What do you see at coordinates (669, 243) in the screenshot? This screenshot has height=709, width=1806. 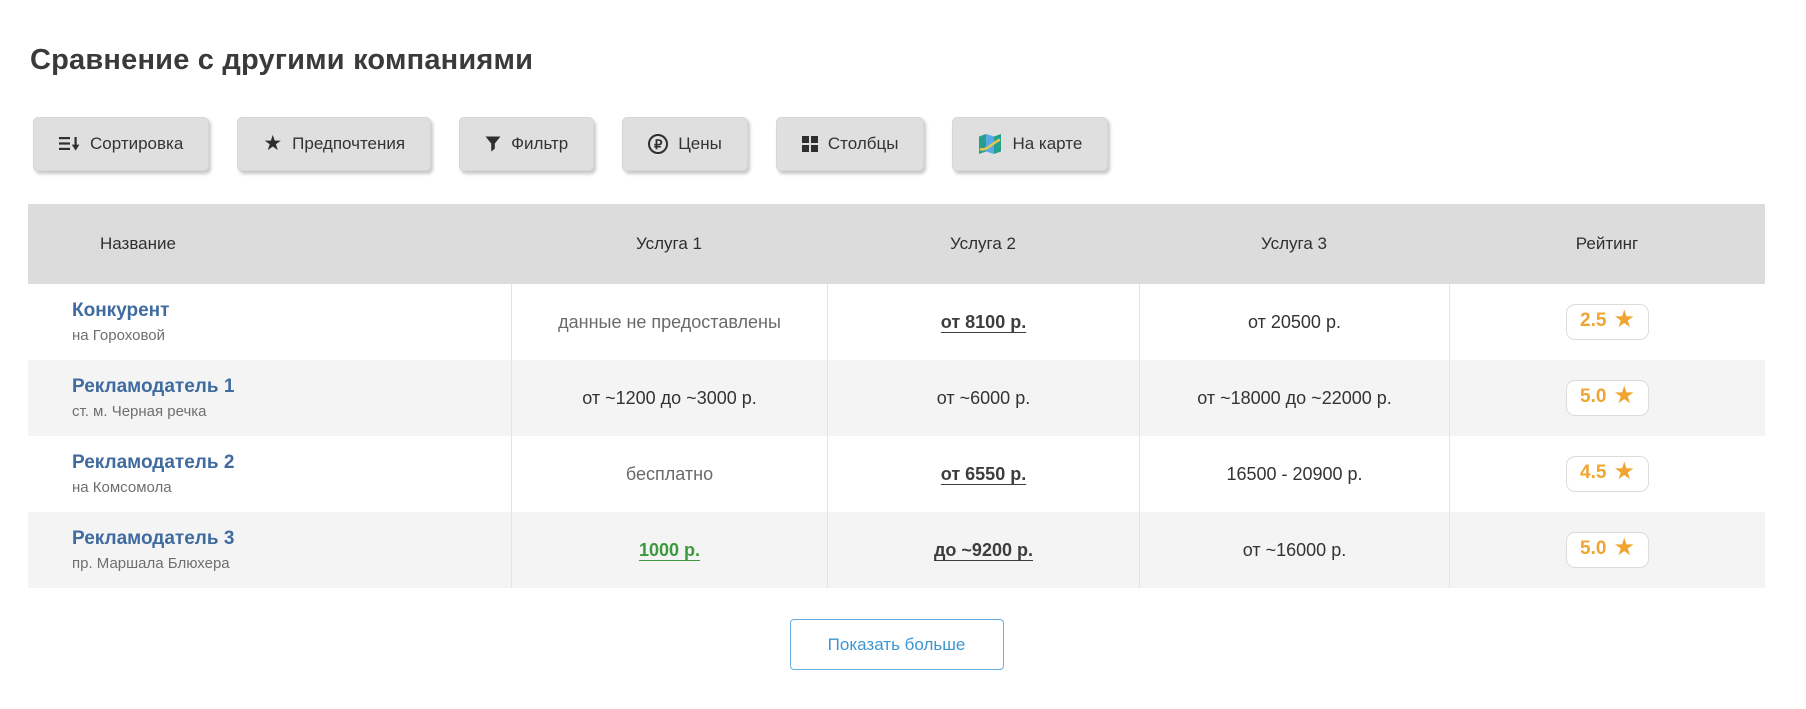 I see `header-service1: Услуга 1` at bounding box center [669, 243].